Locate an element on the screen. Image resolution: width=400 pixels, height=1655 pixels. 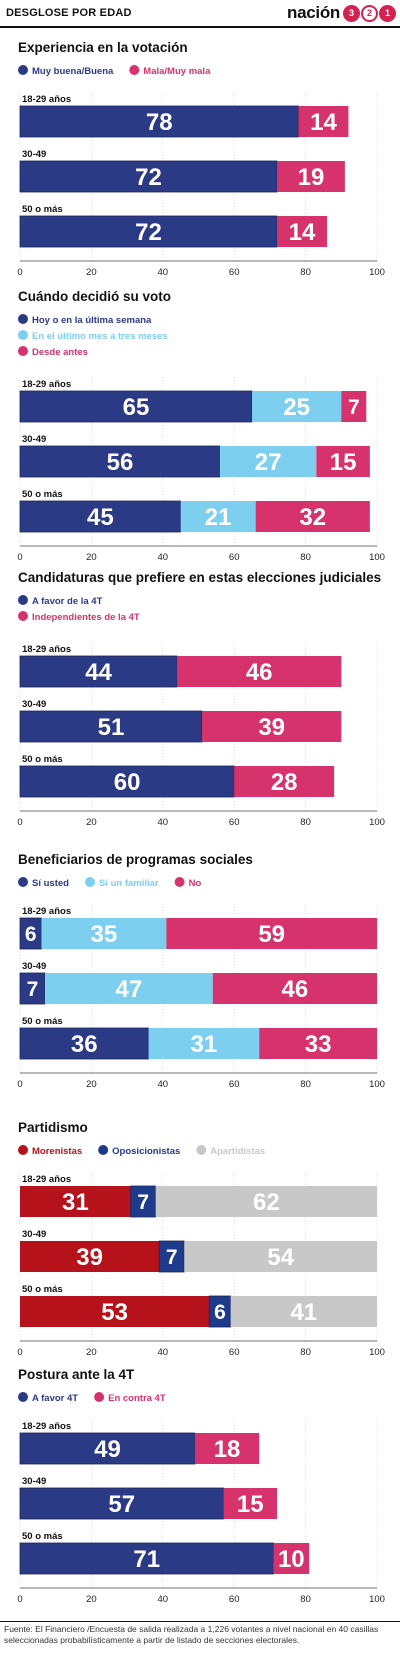
legend-item: Apartidistas is located at coordinates (230, 1151).